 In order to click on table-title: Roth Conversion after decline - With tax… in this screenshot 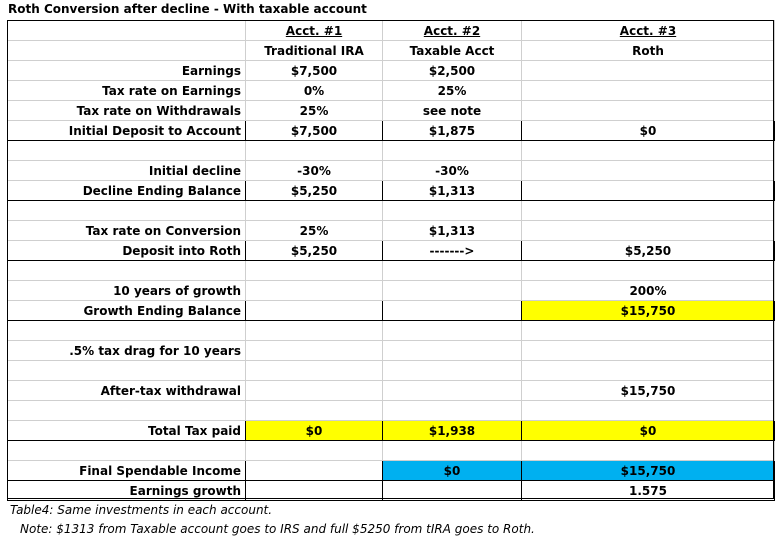, I will do `click(187, 9)`.